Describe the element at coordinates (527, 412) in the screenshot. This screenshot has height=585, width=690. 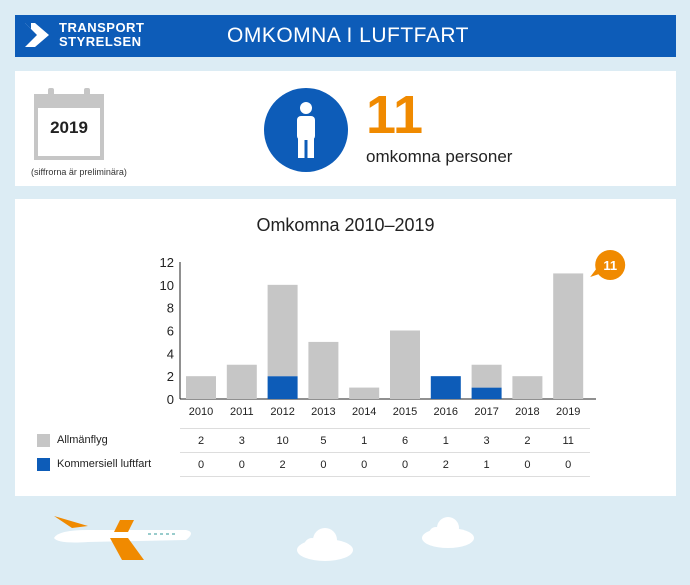
I see `x-tick-label: 2018` at that location.